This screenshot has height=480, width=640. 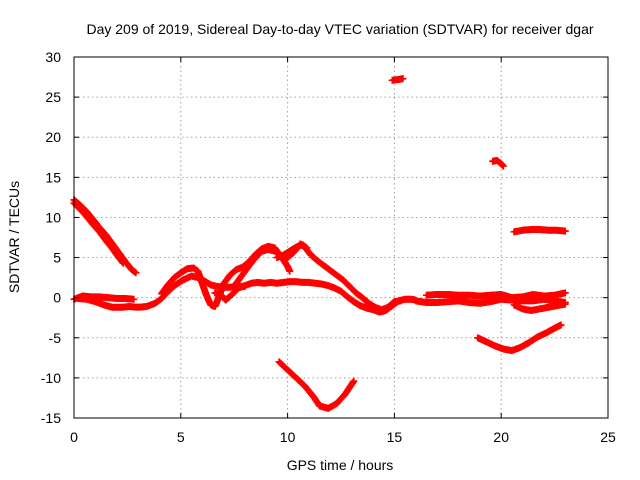 I want to click on series-track-l, so click(x=495, y=295).